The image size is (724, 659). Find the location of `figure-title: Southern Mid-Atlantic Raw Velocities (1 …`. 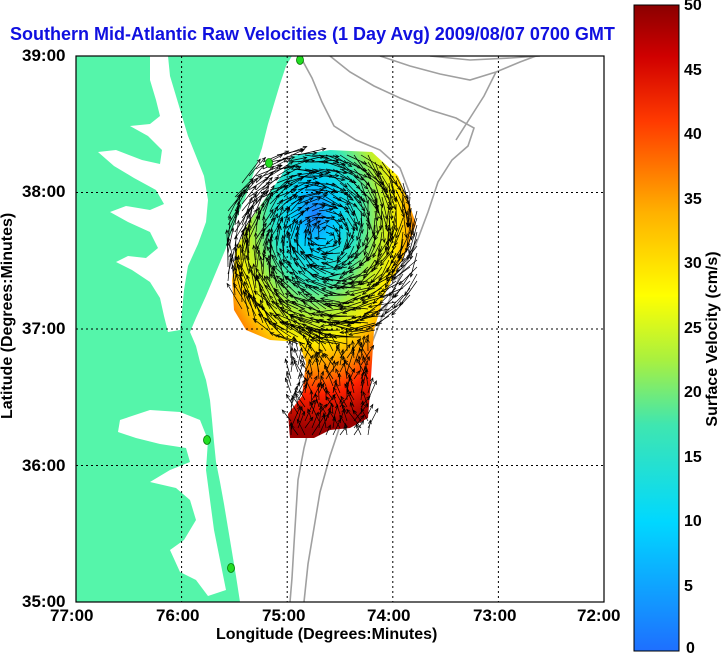

figure-title: Southern Mid-Atlantic Raw Velocities (1 … is located at coordinates (312, 34).